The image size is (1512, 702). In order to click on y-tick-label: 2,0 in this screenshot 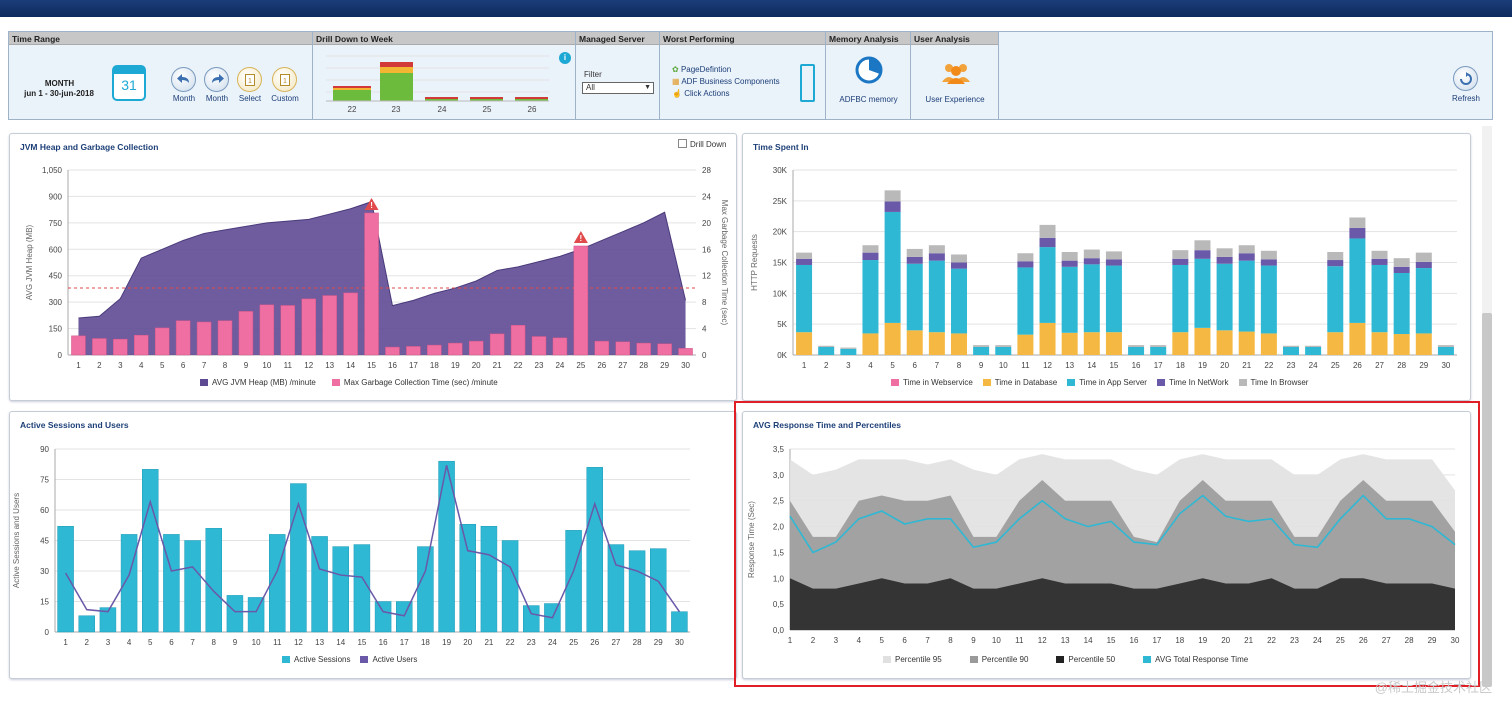, I will do `click(779, 527)`.